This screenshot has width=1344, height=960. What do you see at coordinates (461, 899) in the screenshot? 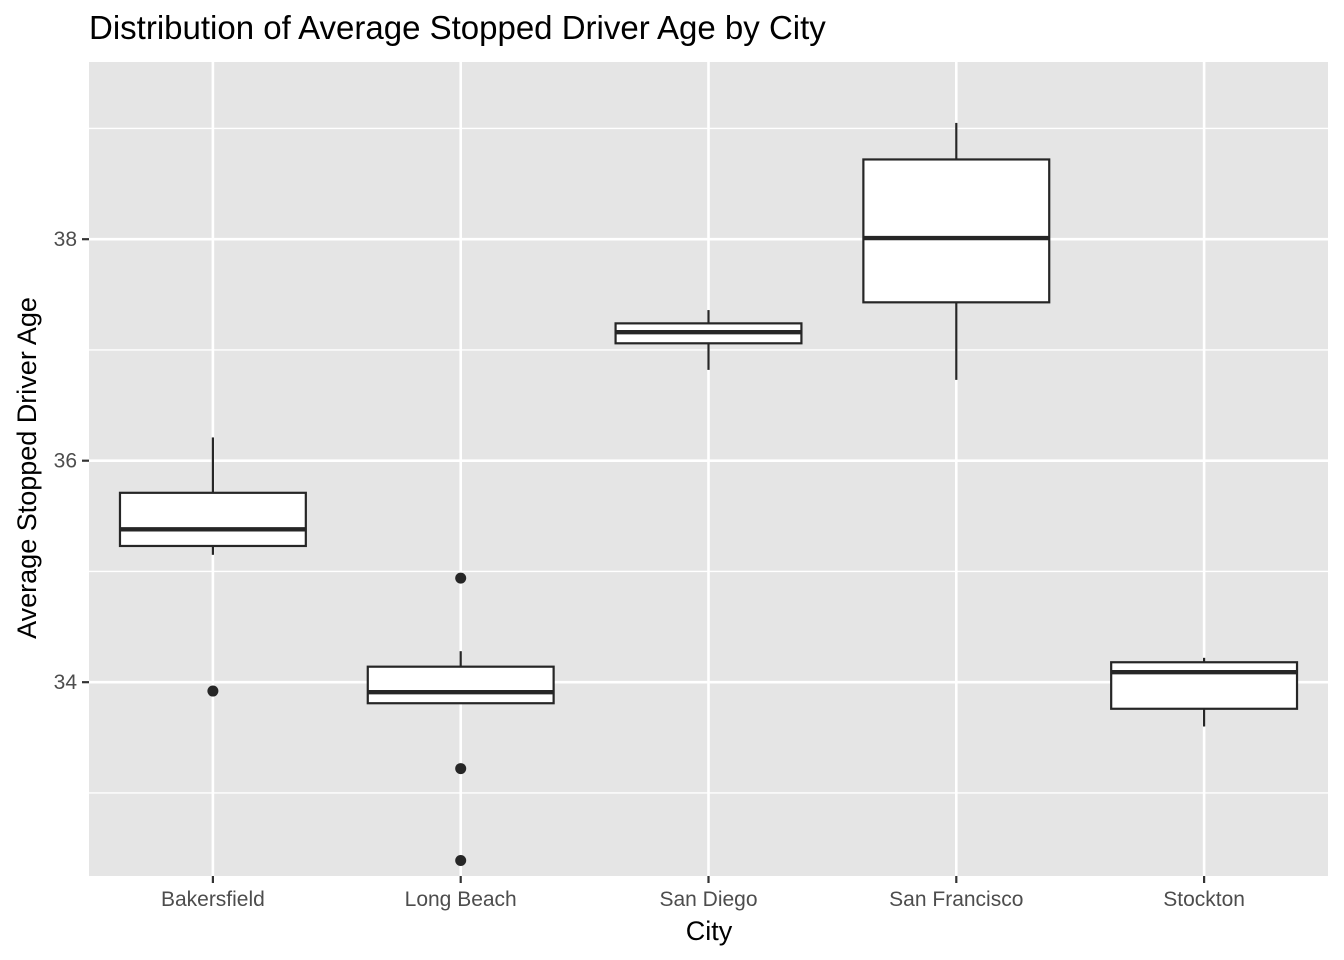
I see `x-tick-label: Long Beach` at bounding box center [461, 899].